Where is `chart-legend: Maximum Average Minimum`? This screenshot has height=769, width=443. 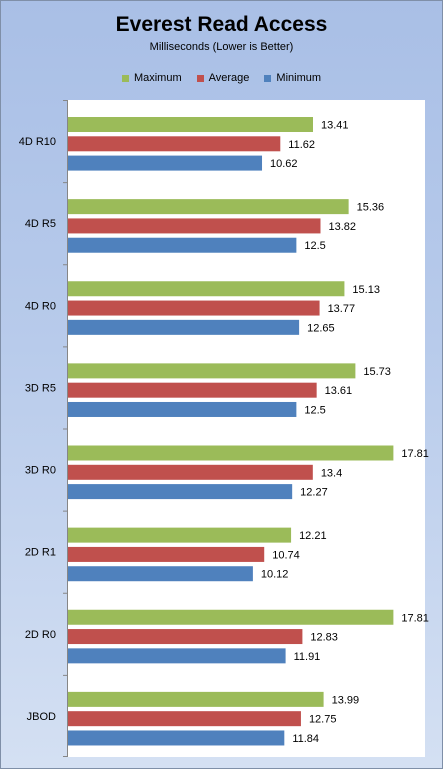 chart-legend: Maximum Average Minimum is located at coordinates (221, 78).